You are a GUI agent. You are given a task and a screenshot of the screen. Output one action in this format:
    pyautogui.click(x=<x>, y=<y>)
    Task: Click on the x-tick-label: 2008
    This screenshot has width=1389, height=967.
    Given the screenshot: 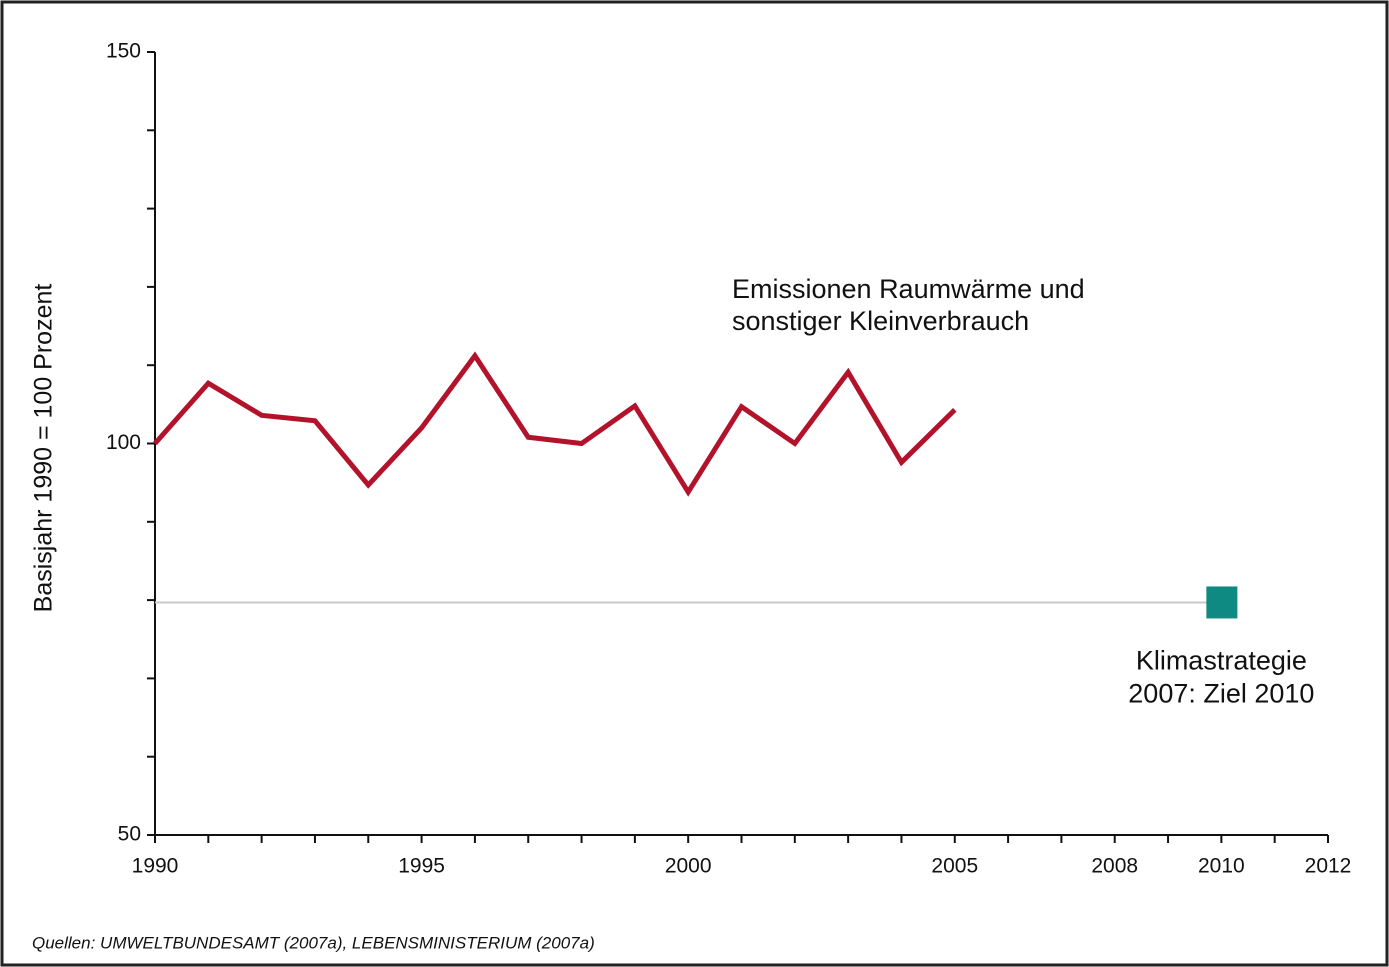 What is the action you would take?
    pyautogui.click(x=1114, y=866)
    